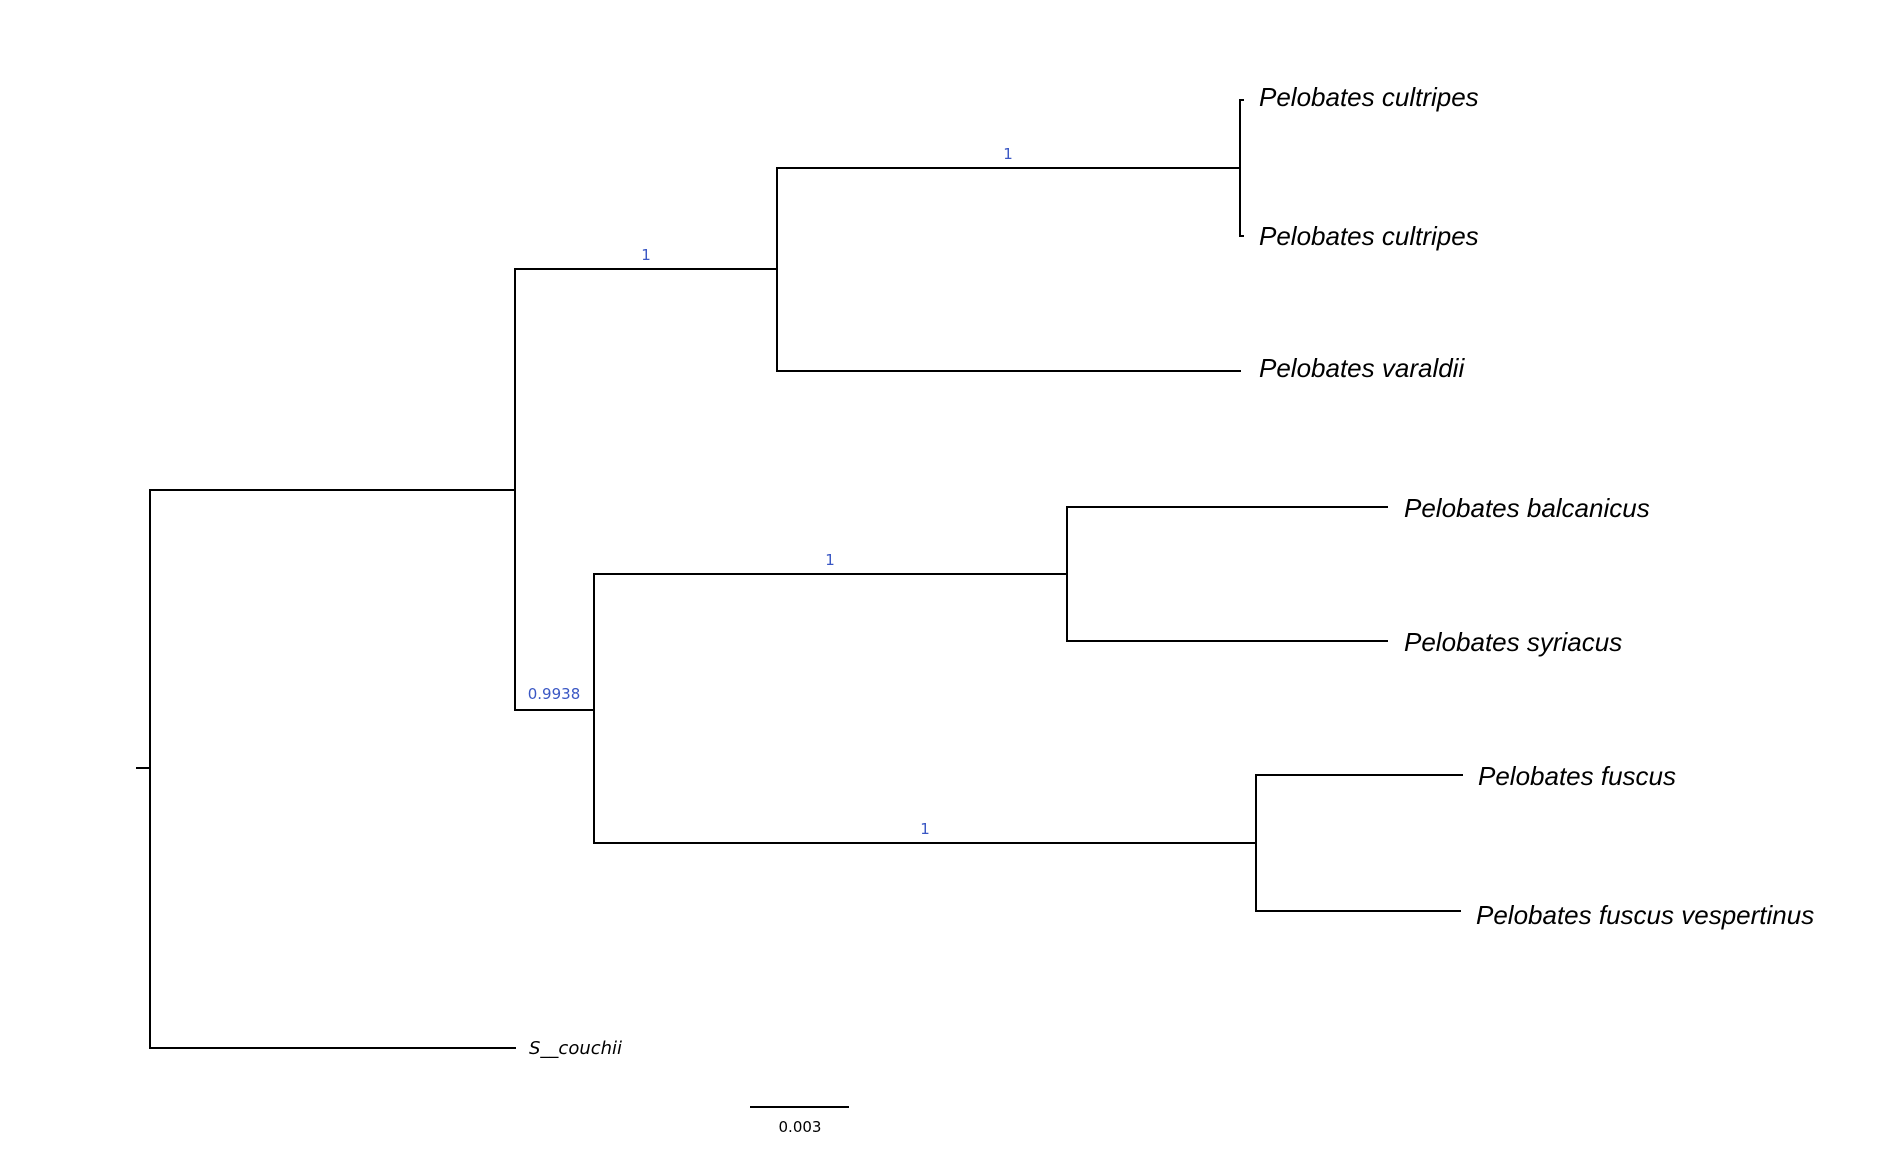 The width and height of the screenshot is (1896, 1168). I want to click on tip-label-cultripes-b: Pelobates cultripes, so click(1369, 236).